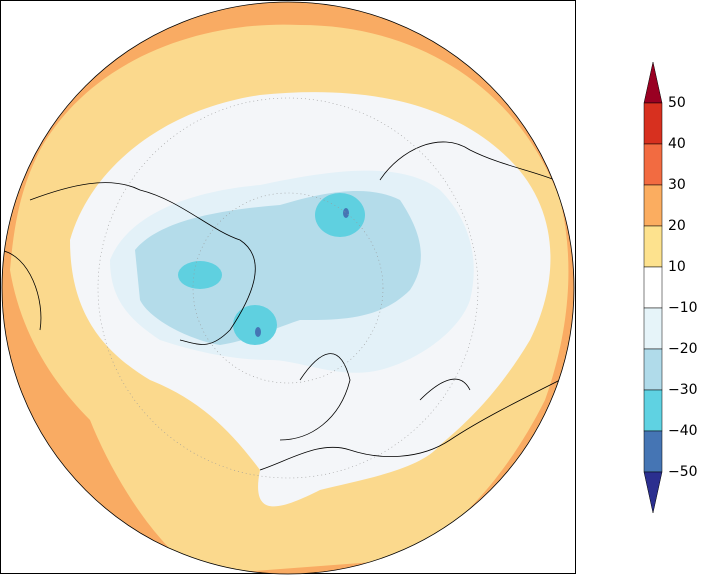 The width and height of the screenshot is (701, 579). I want to click on colorbar-label: 40, so click(677, 144).